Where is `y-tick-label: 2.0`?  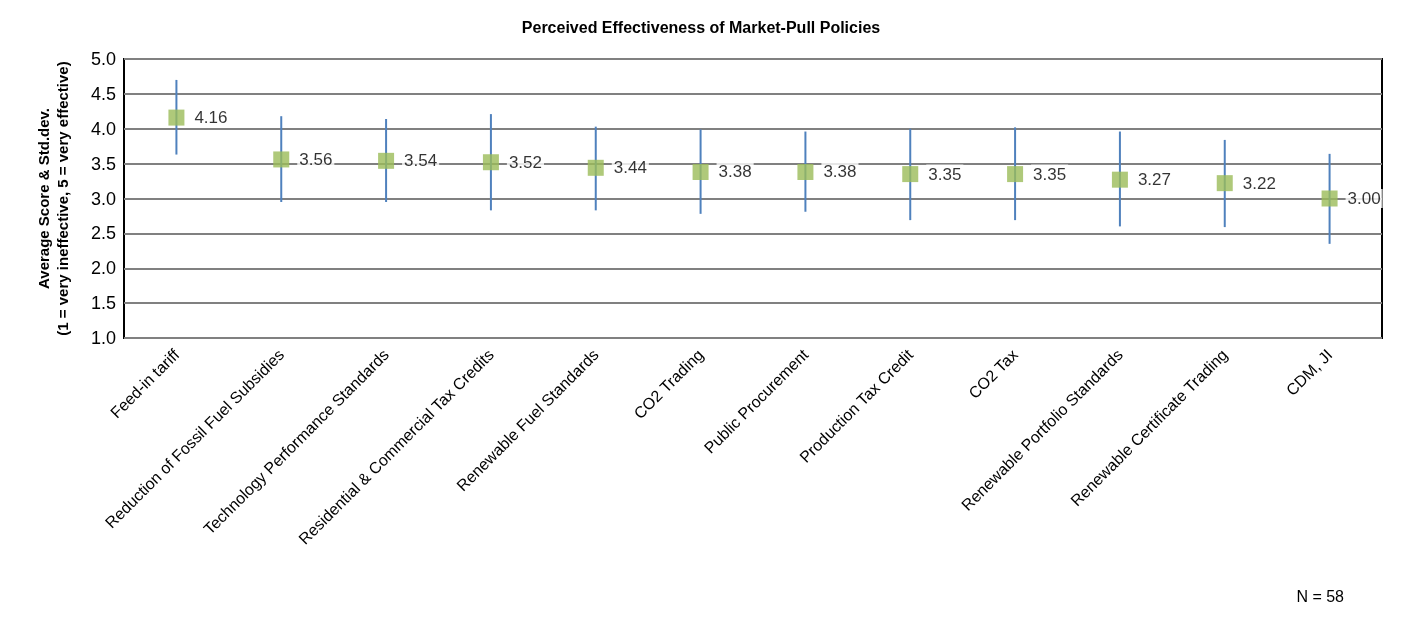 y-tick-label: 2.0 is located at coordinates (103, 268).